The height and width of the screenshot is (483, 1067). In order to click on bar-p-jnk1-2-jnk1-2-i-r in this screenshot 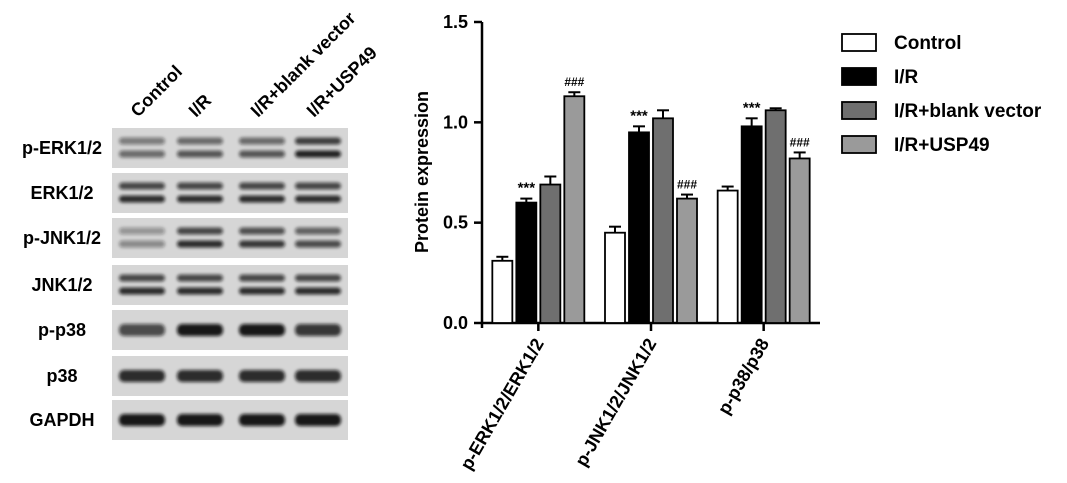, I will do `click(639, 227)`.